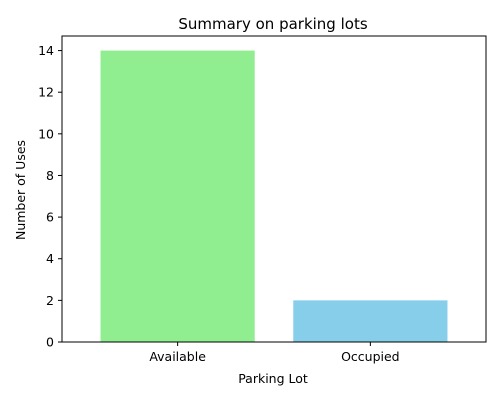 Image resolution: width=500 pixels, height=400 pixels. Describe the element at coordinates (20, 190) in the screenshot. I see `y-axis-label: Number of Uses` at that location.